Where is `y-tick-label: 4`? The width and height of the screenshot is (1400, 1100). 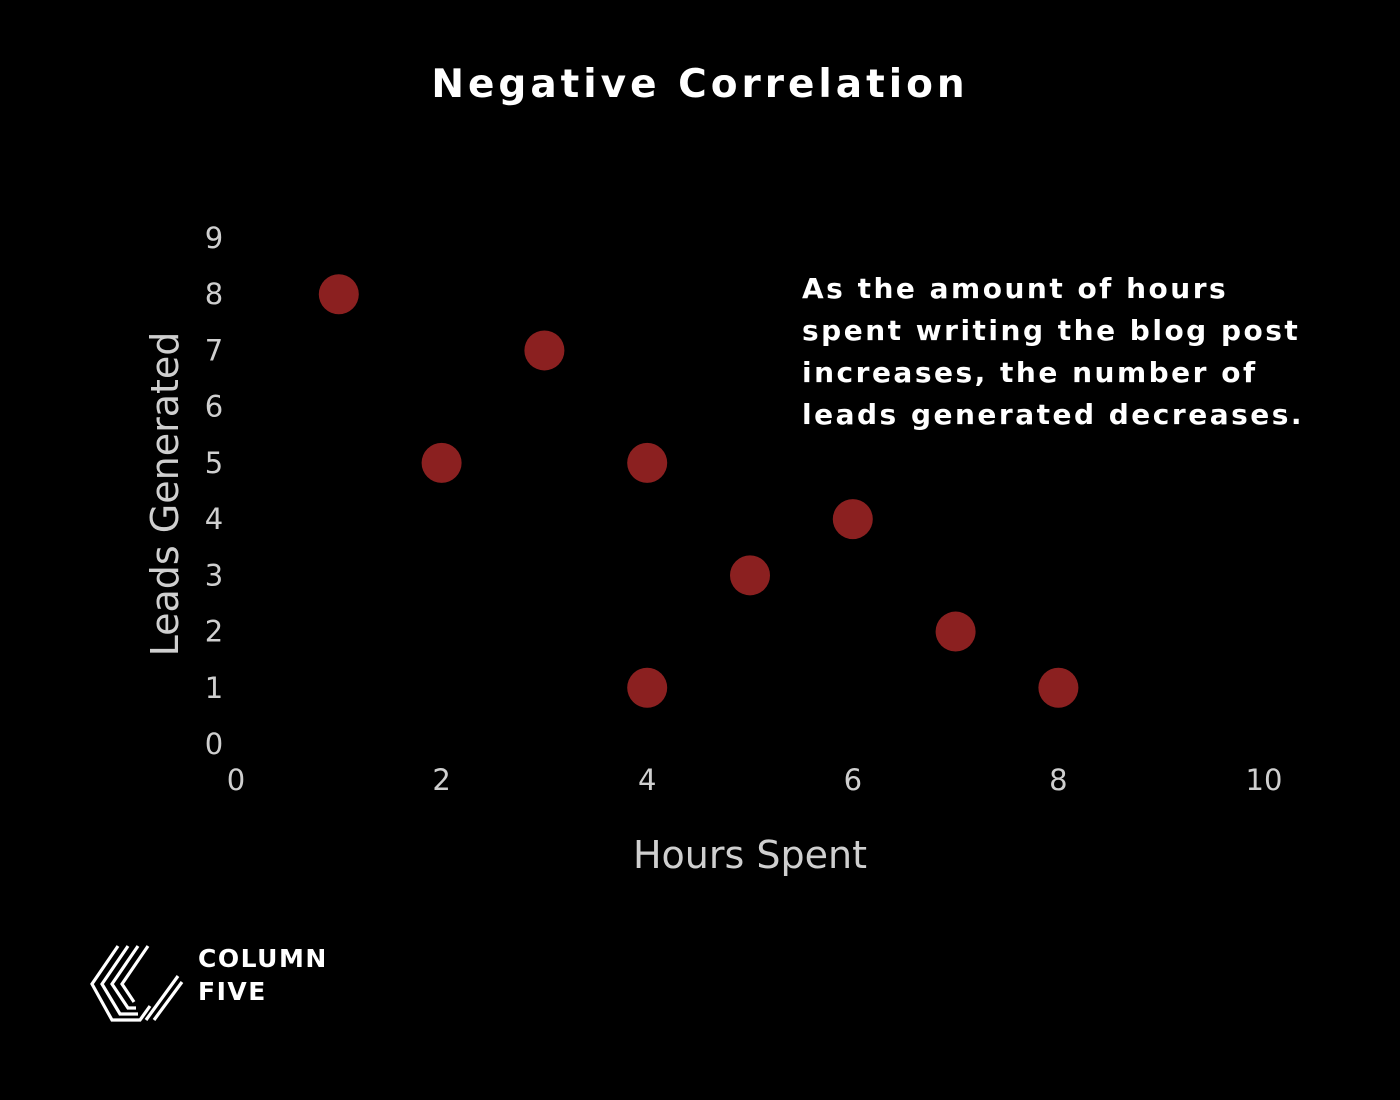
y-tick-label: 4 is located at coordinates (214, 519).